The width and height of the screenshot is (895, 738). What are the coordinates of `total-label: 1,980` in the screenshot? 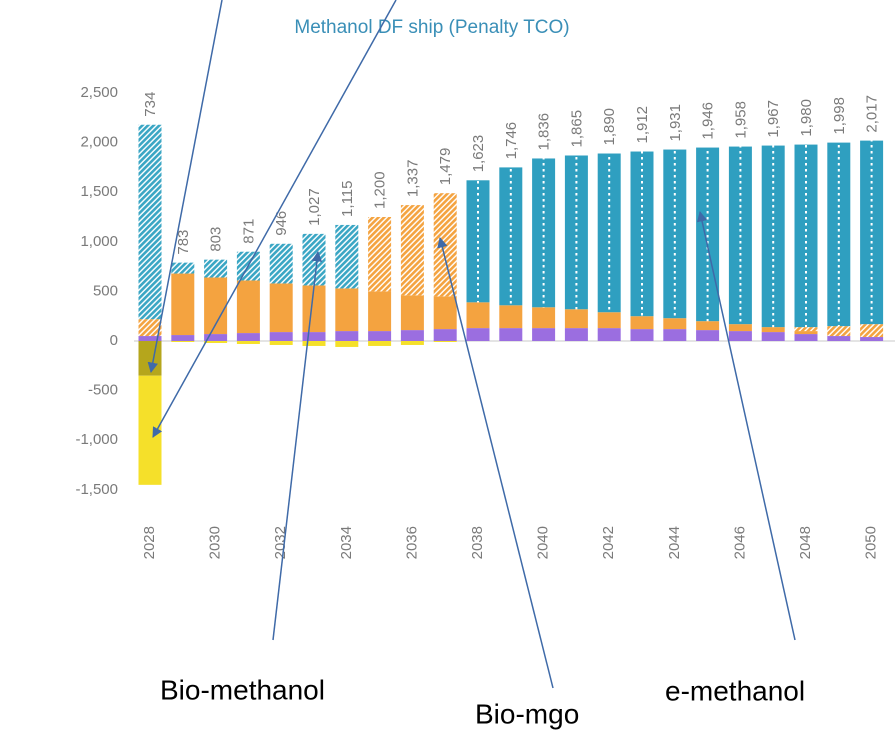 It's located at (806, 118).